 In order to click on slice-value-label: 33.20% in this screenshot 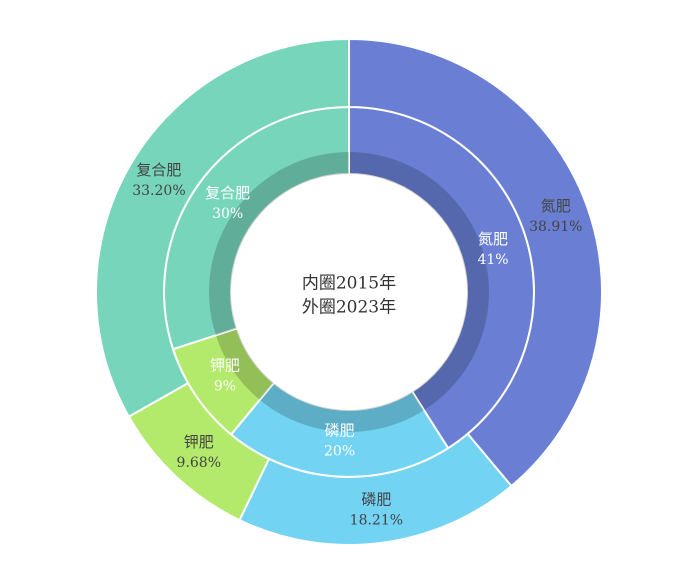, I will do `click(158, 191)`.